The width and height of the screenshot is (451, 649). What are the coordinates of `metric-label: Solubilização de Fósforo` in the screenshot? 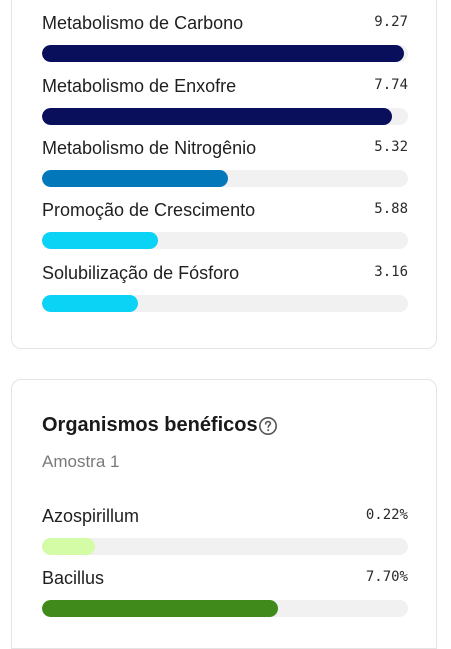 It's located at (141, 273).